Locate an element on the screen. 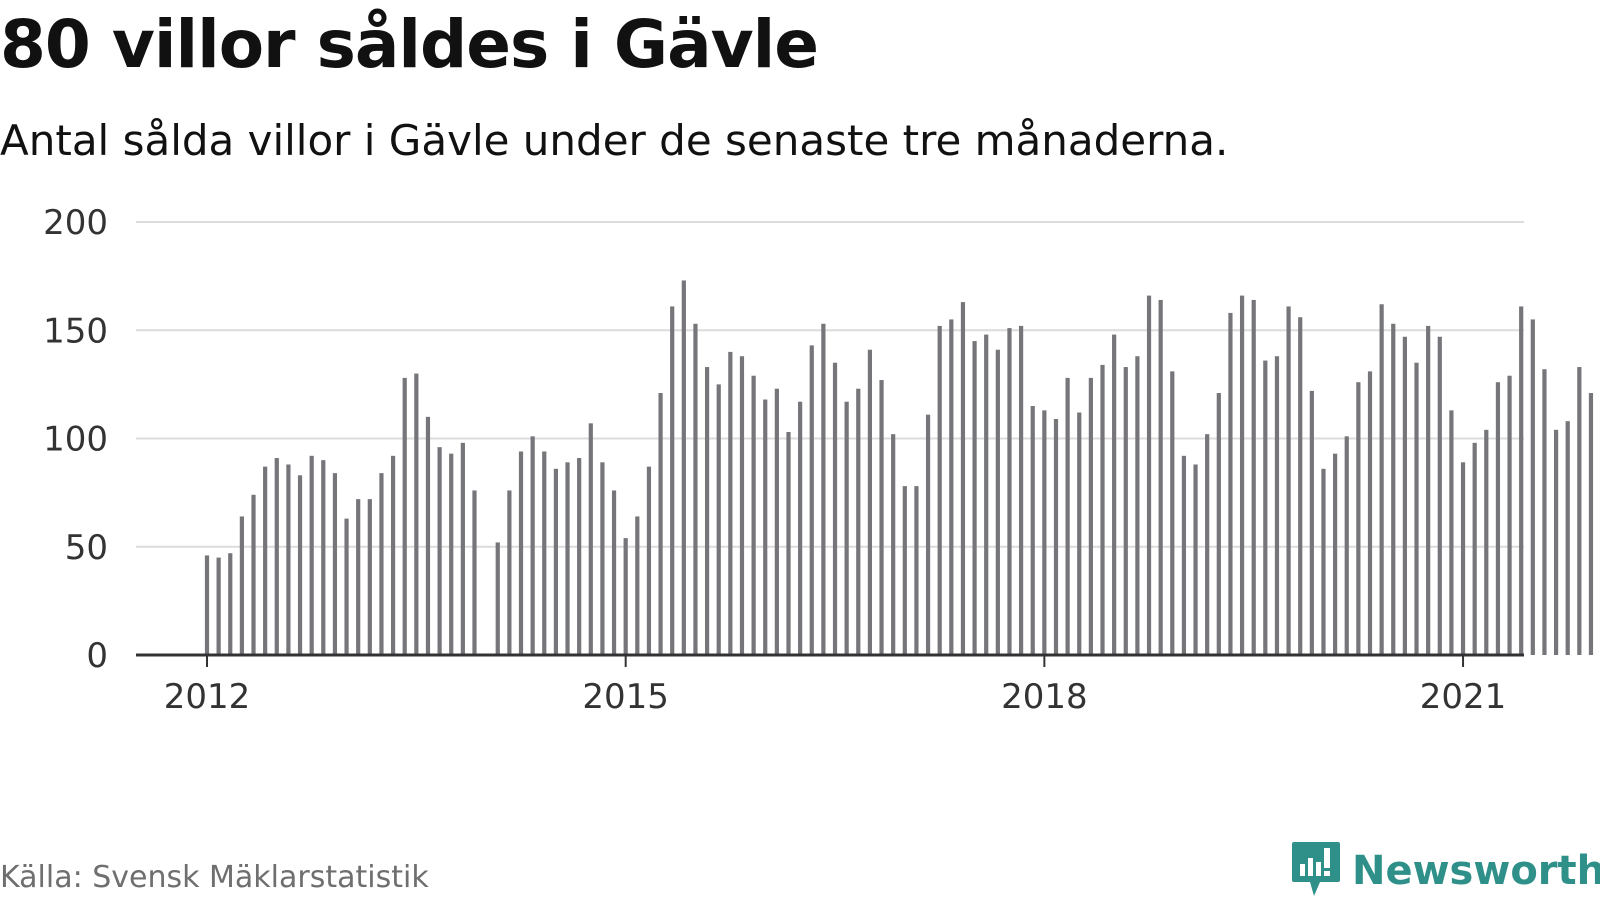 Image resolution: width=1600 pixels, height=902 pixels. brand-logo: Newsworthy is located at coordinates (1445, 871).